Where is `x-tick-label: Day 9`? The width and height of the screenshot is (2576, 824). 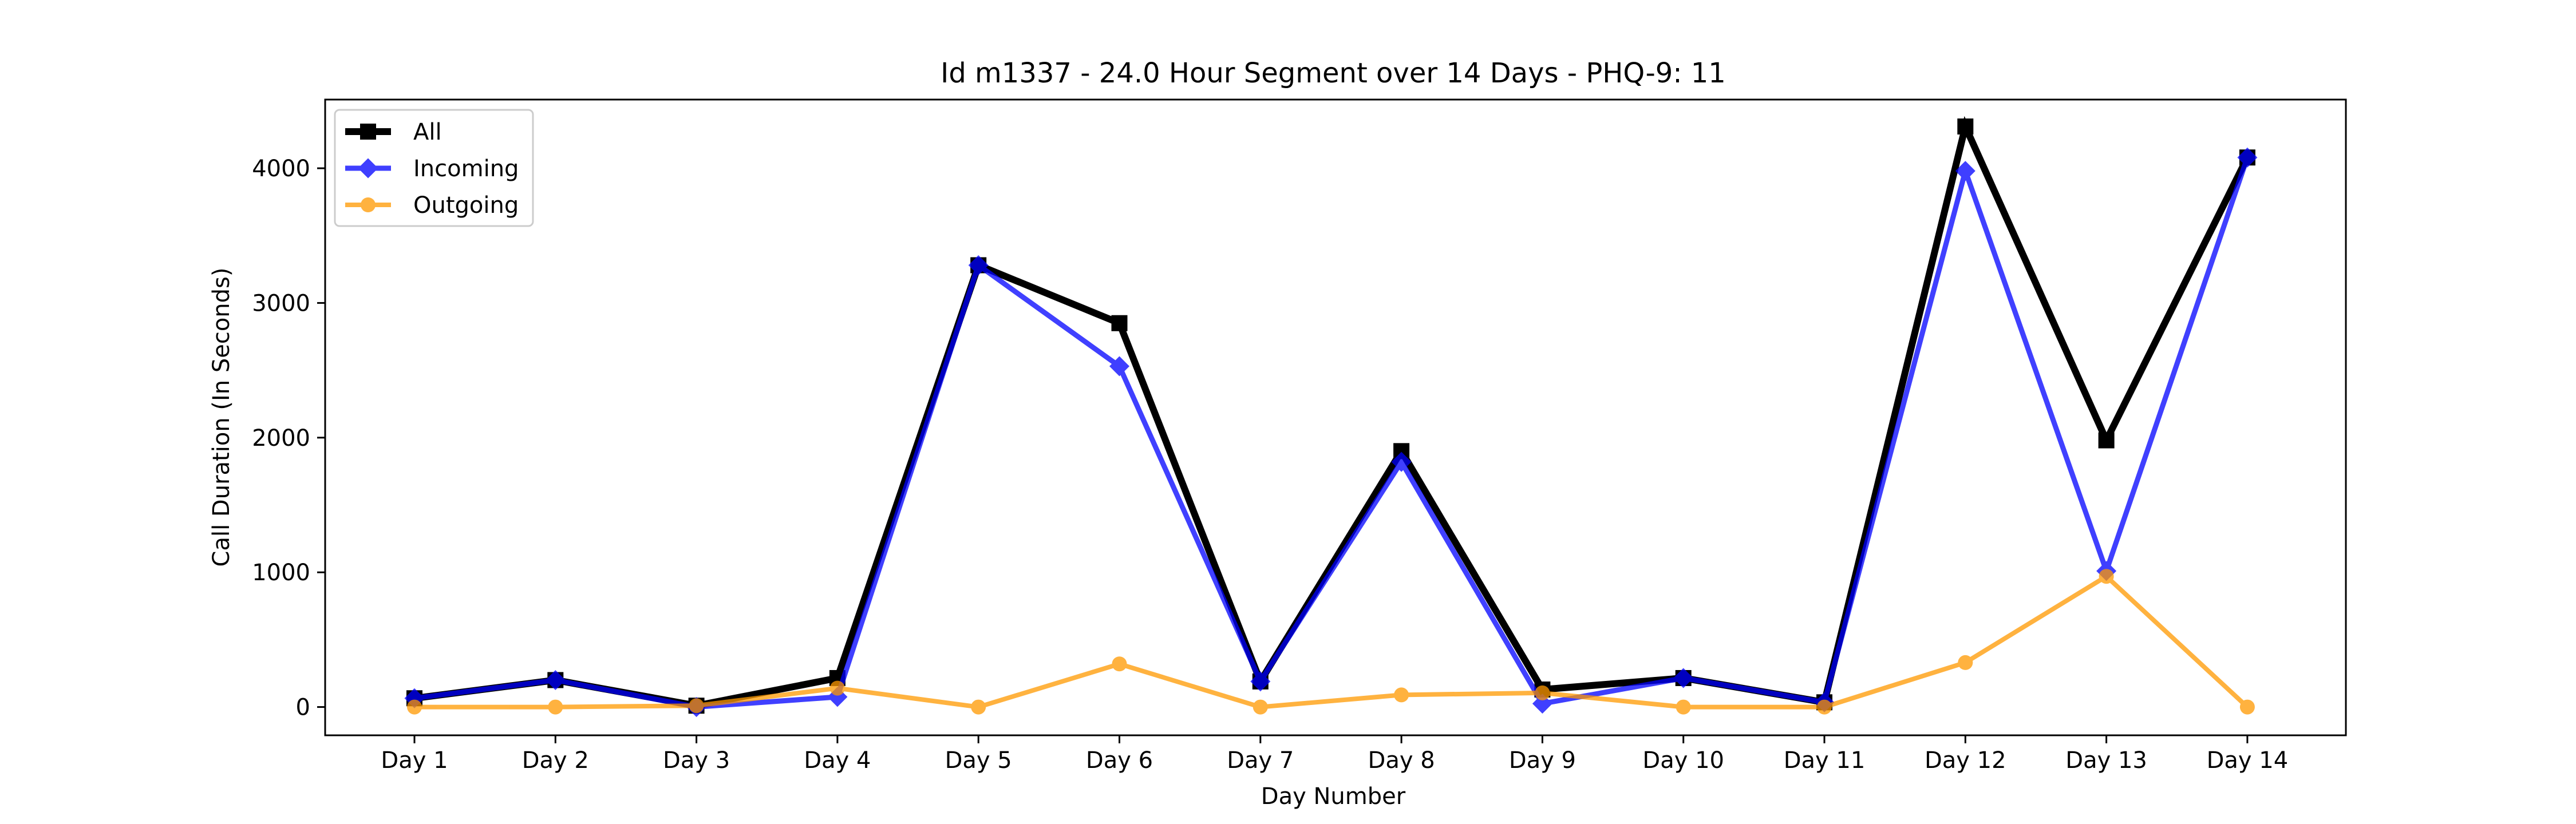 x-tick-label: Day 9 is located at coordinates (1542, 760).